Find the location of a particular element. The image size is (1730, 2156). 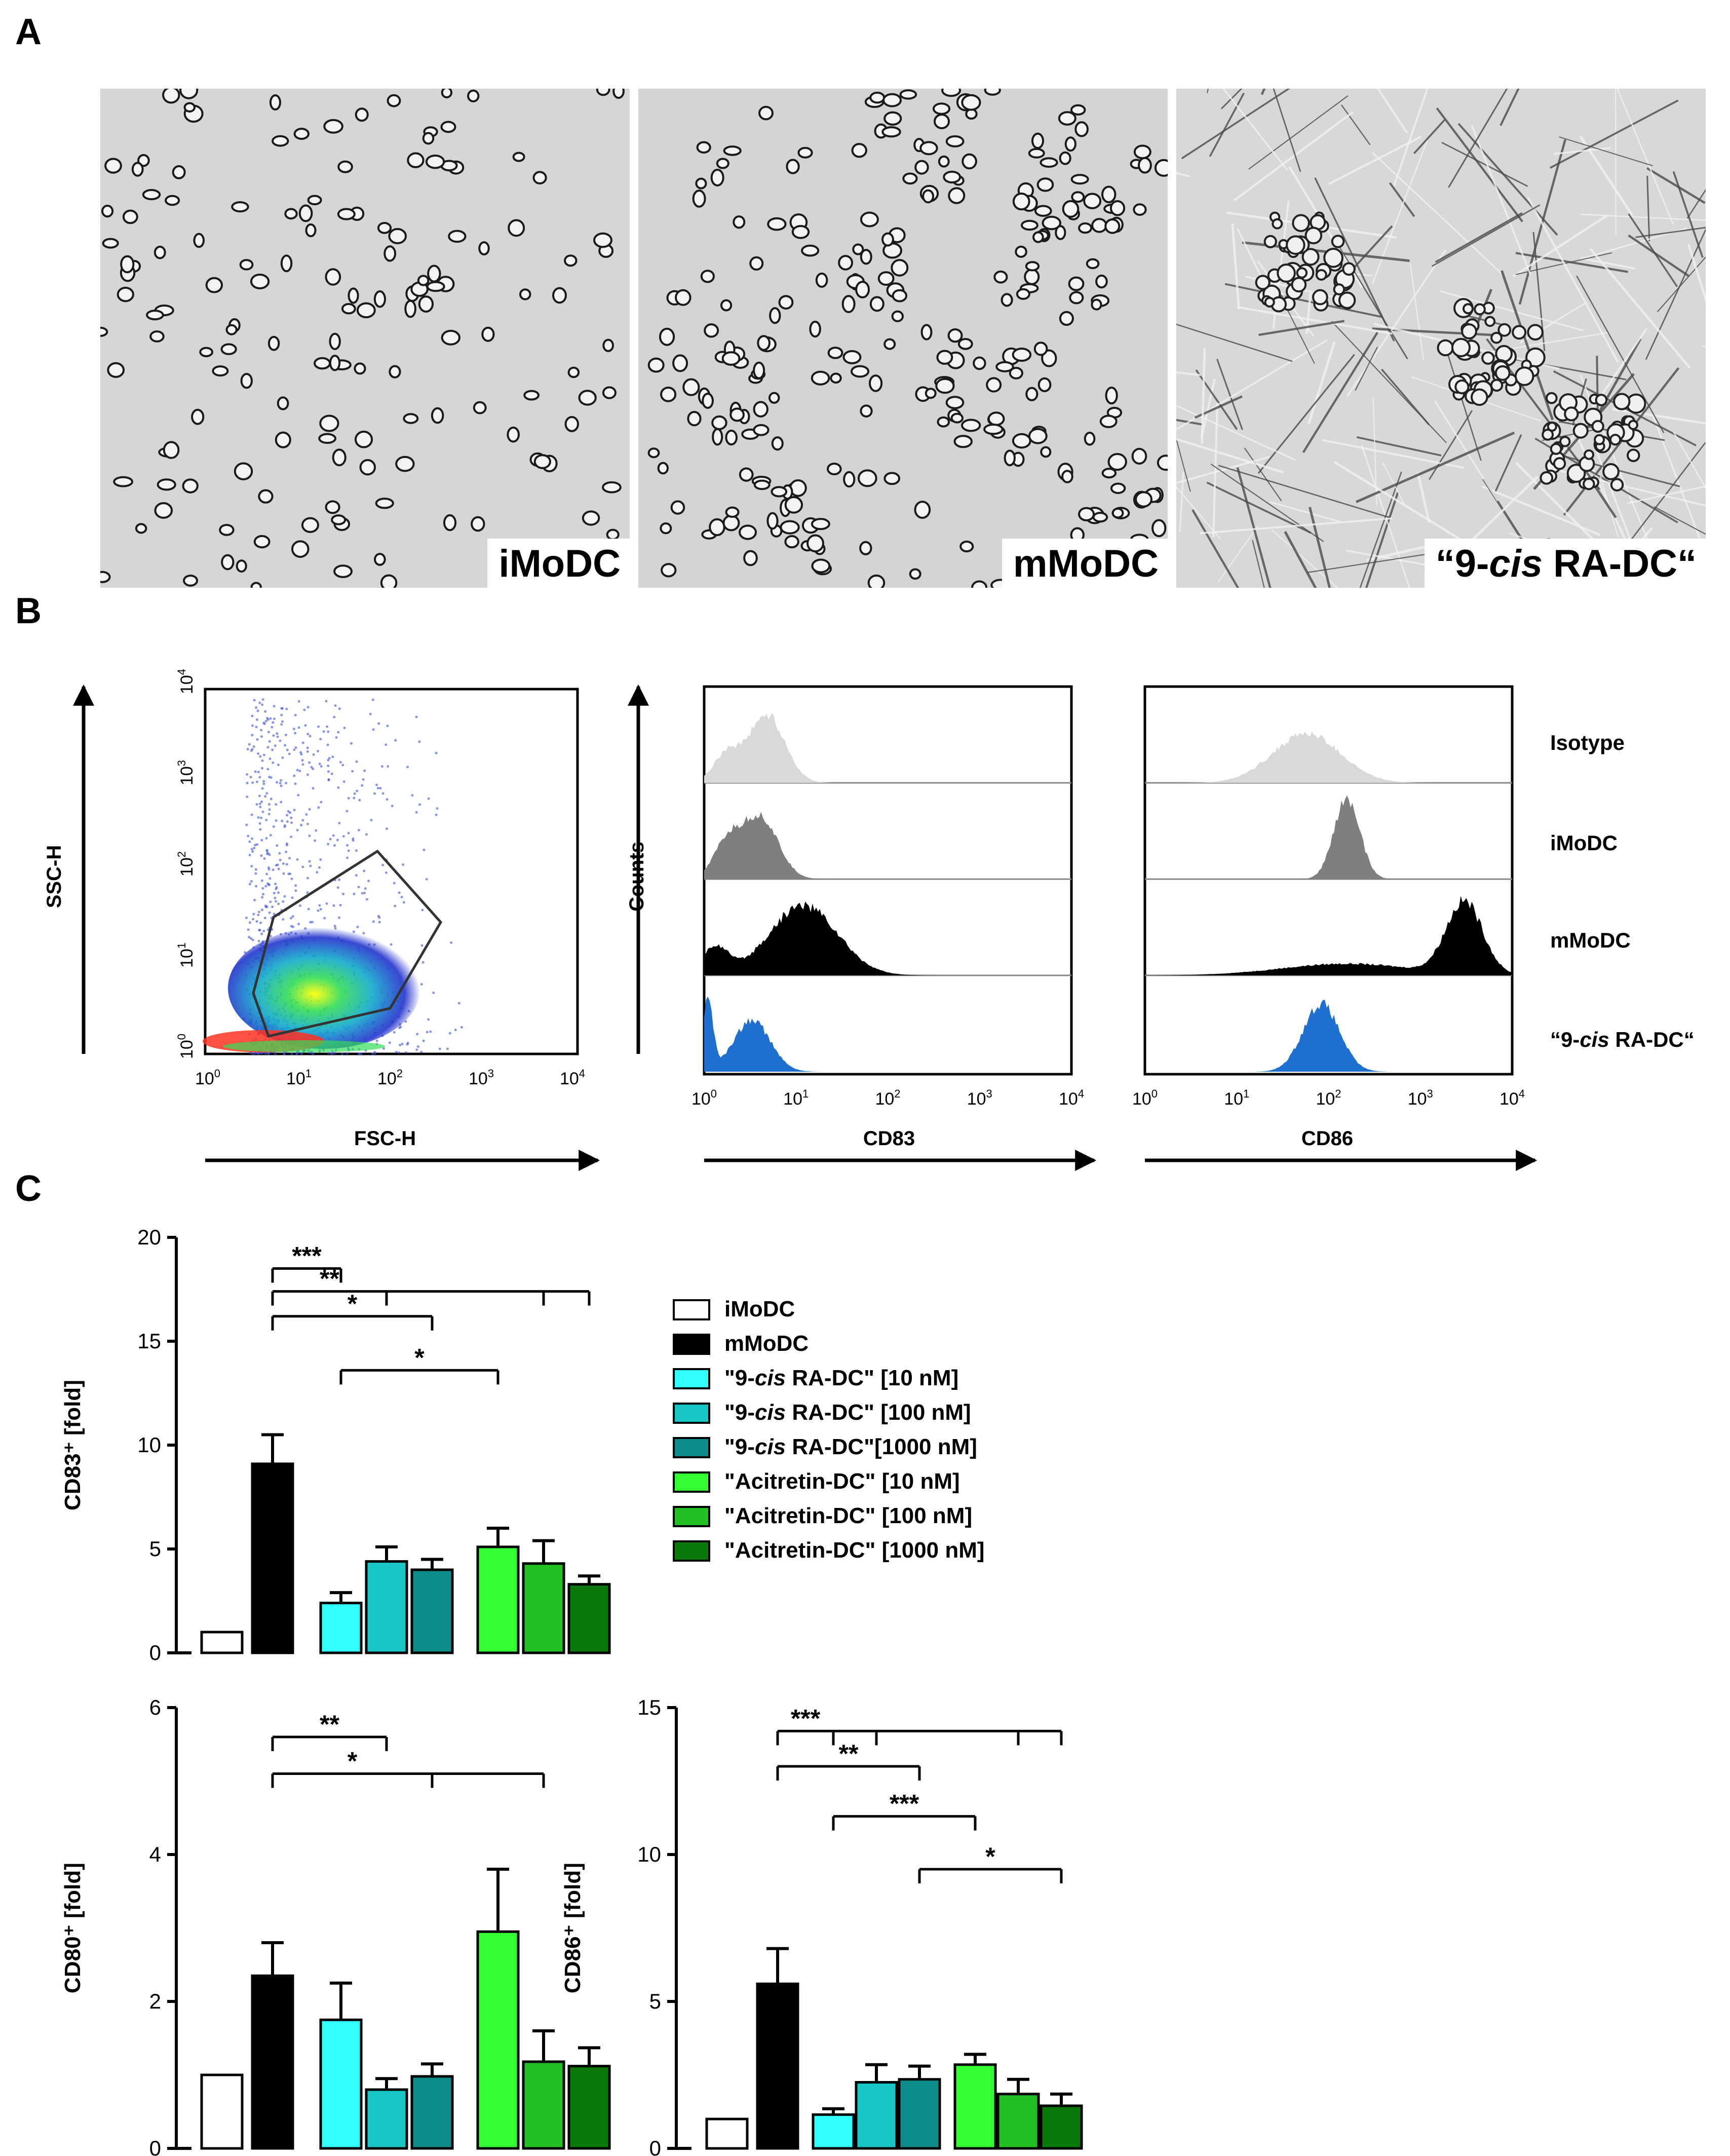

legend-label: "Acitretin-DC" [10 nM] is located at coordinates (842, 1481).